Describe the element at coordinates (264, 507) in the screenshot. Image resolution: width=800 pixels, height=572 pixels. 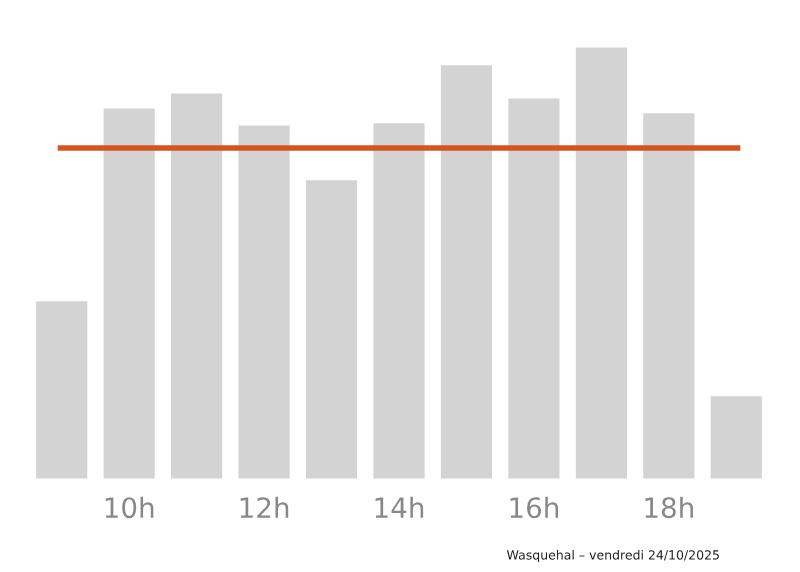
I see `x-tick-label: 12h` at that location.